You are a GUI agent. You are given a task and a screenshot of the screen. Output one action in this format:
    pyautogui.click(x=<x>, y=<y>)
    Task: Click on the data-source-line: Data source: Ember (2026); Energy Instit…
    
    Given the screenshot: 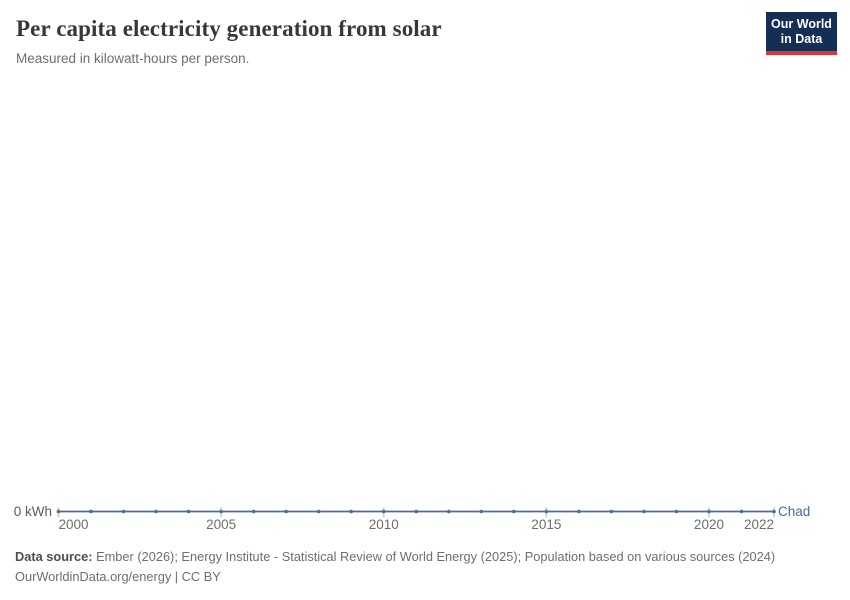 What is the action you would take?
    pyautogui.click(x=410, y=557)
    